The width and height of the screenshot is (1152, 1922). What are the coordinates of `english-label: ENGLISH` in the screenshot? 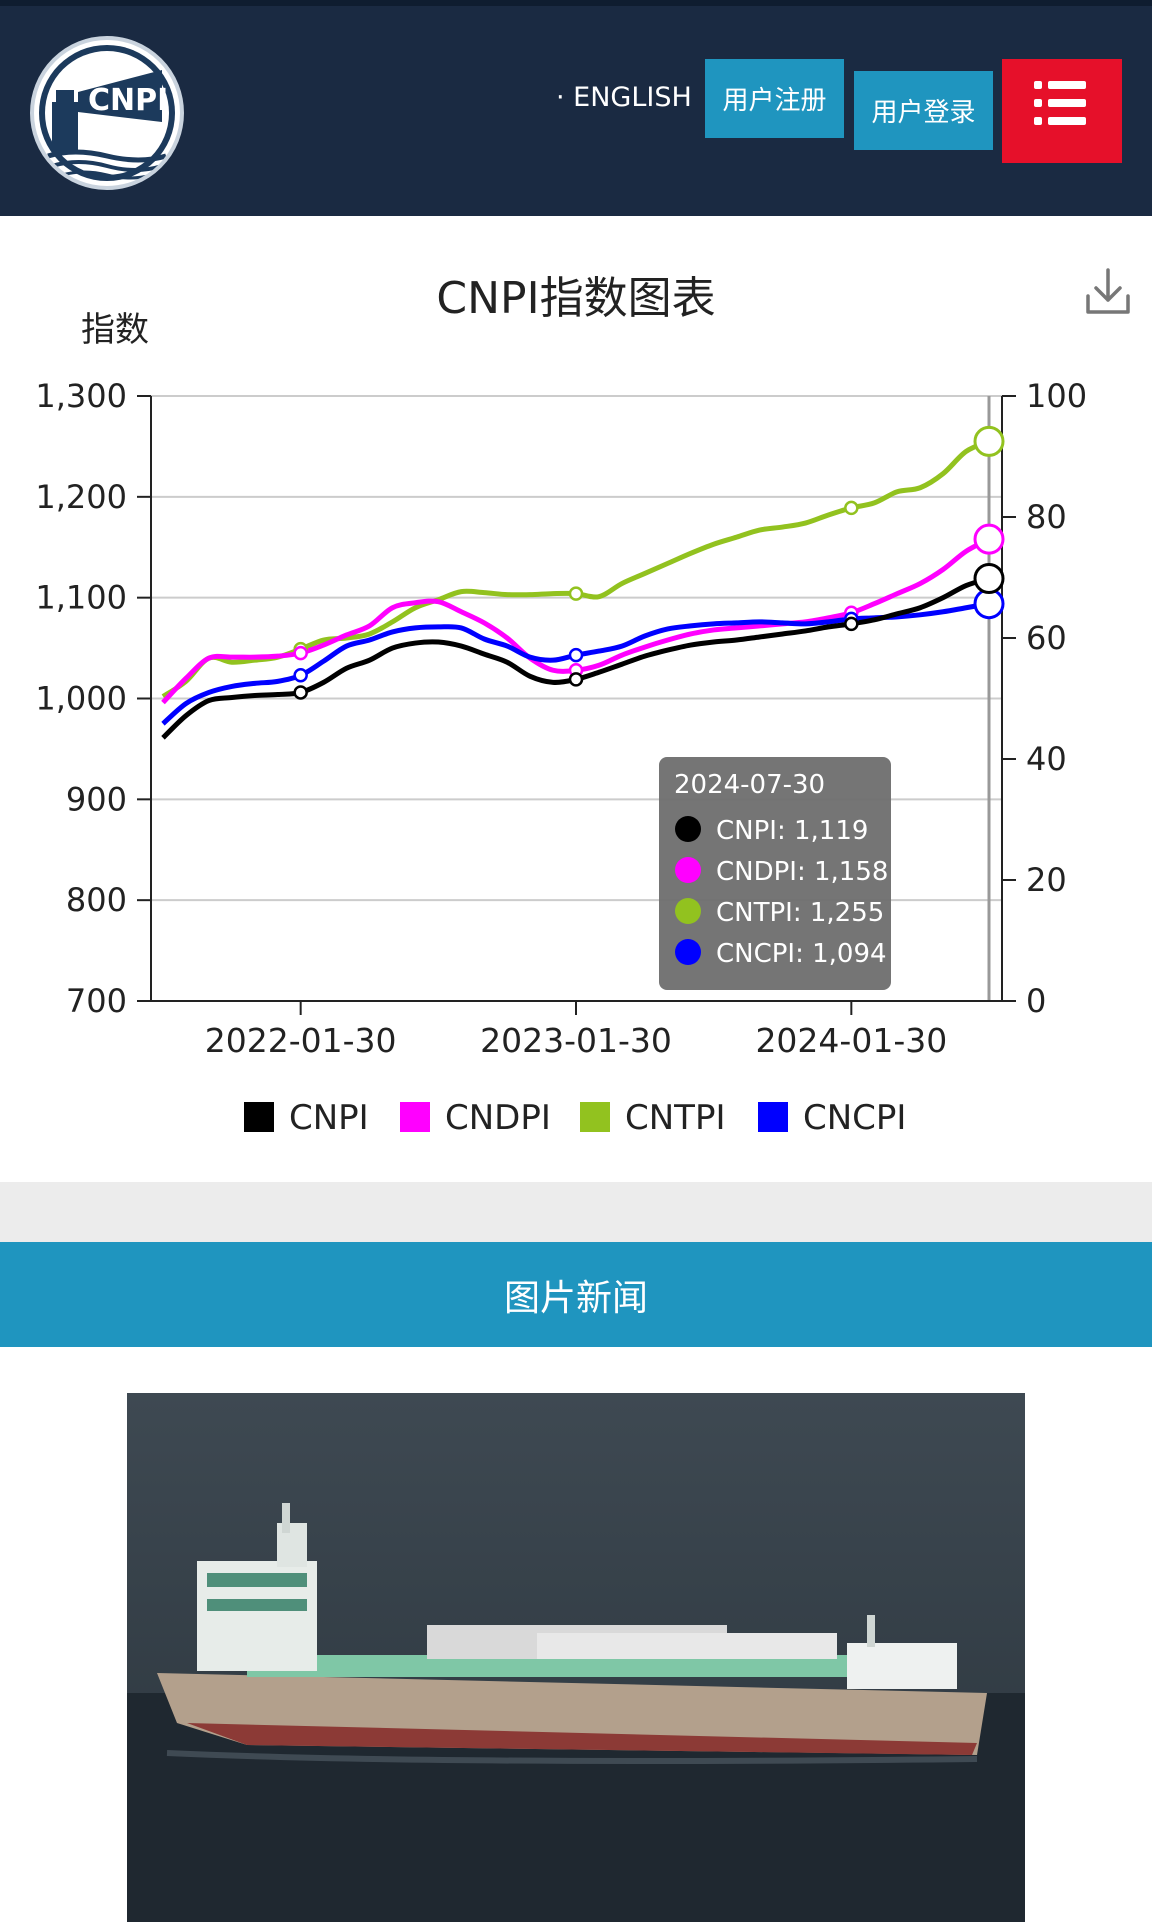 It's located at (632, 97).